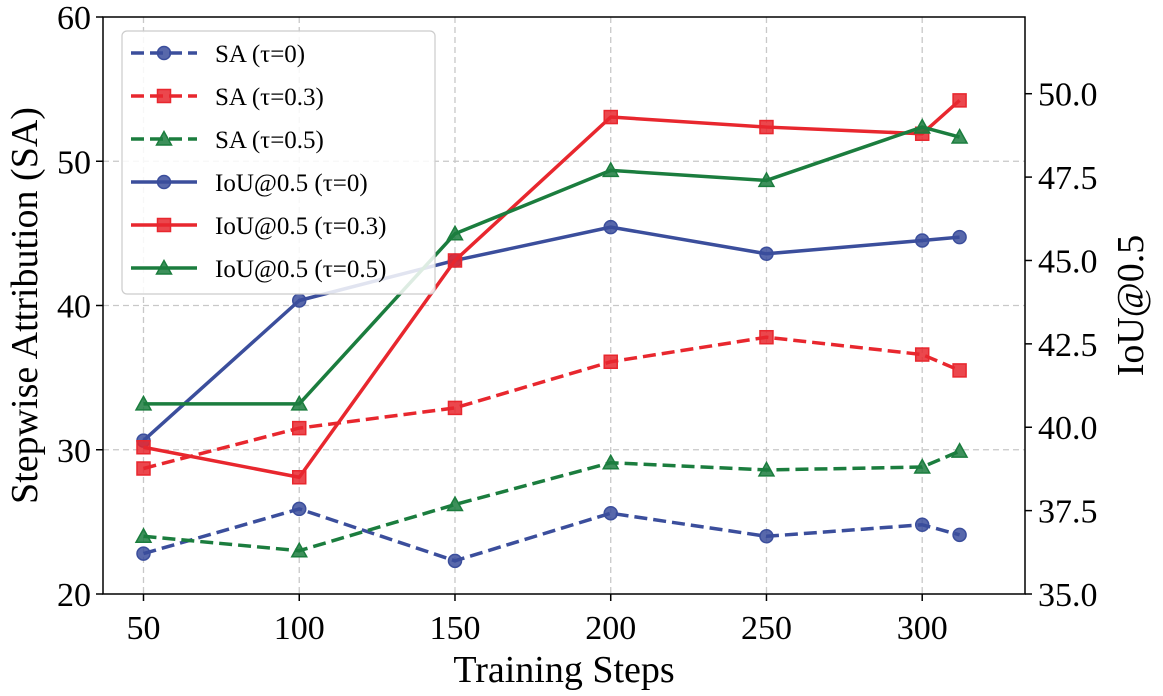 This screenshot has width=1163, height=696. I want to click on y2-tick-label: 35.0, so click(1068, 595).